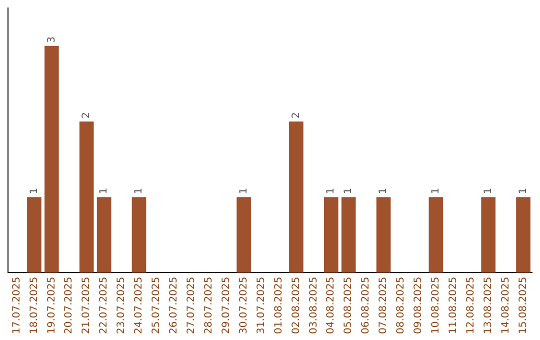 This screenshot has height=340, width=540. I want to click on x-tick-label: 15.08.2025, so click(523, 305).